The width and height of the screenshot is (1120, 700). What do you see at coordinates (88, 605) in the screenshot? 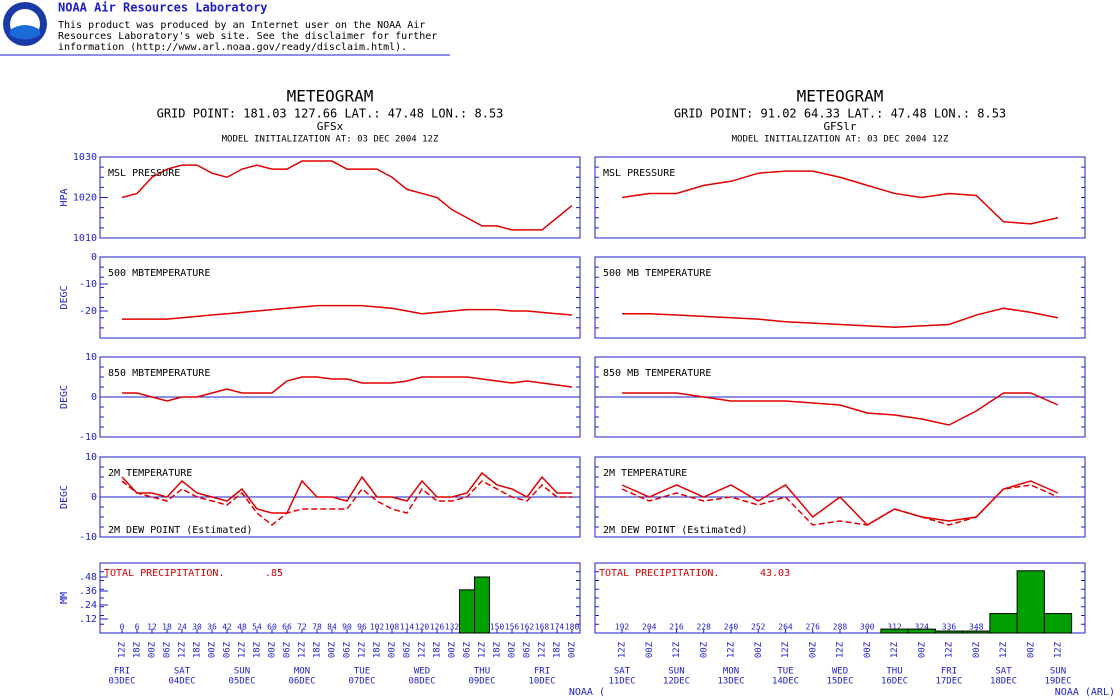
I see `y-tick-label: .24` at bounding box center [88, 605].